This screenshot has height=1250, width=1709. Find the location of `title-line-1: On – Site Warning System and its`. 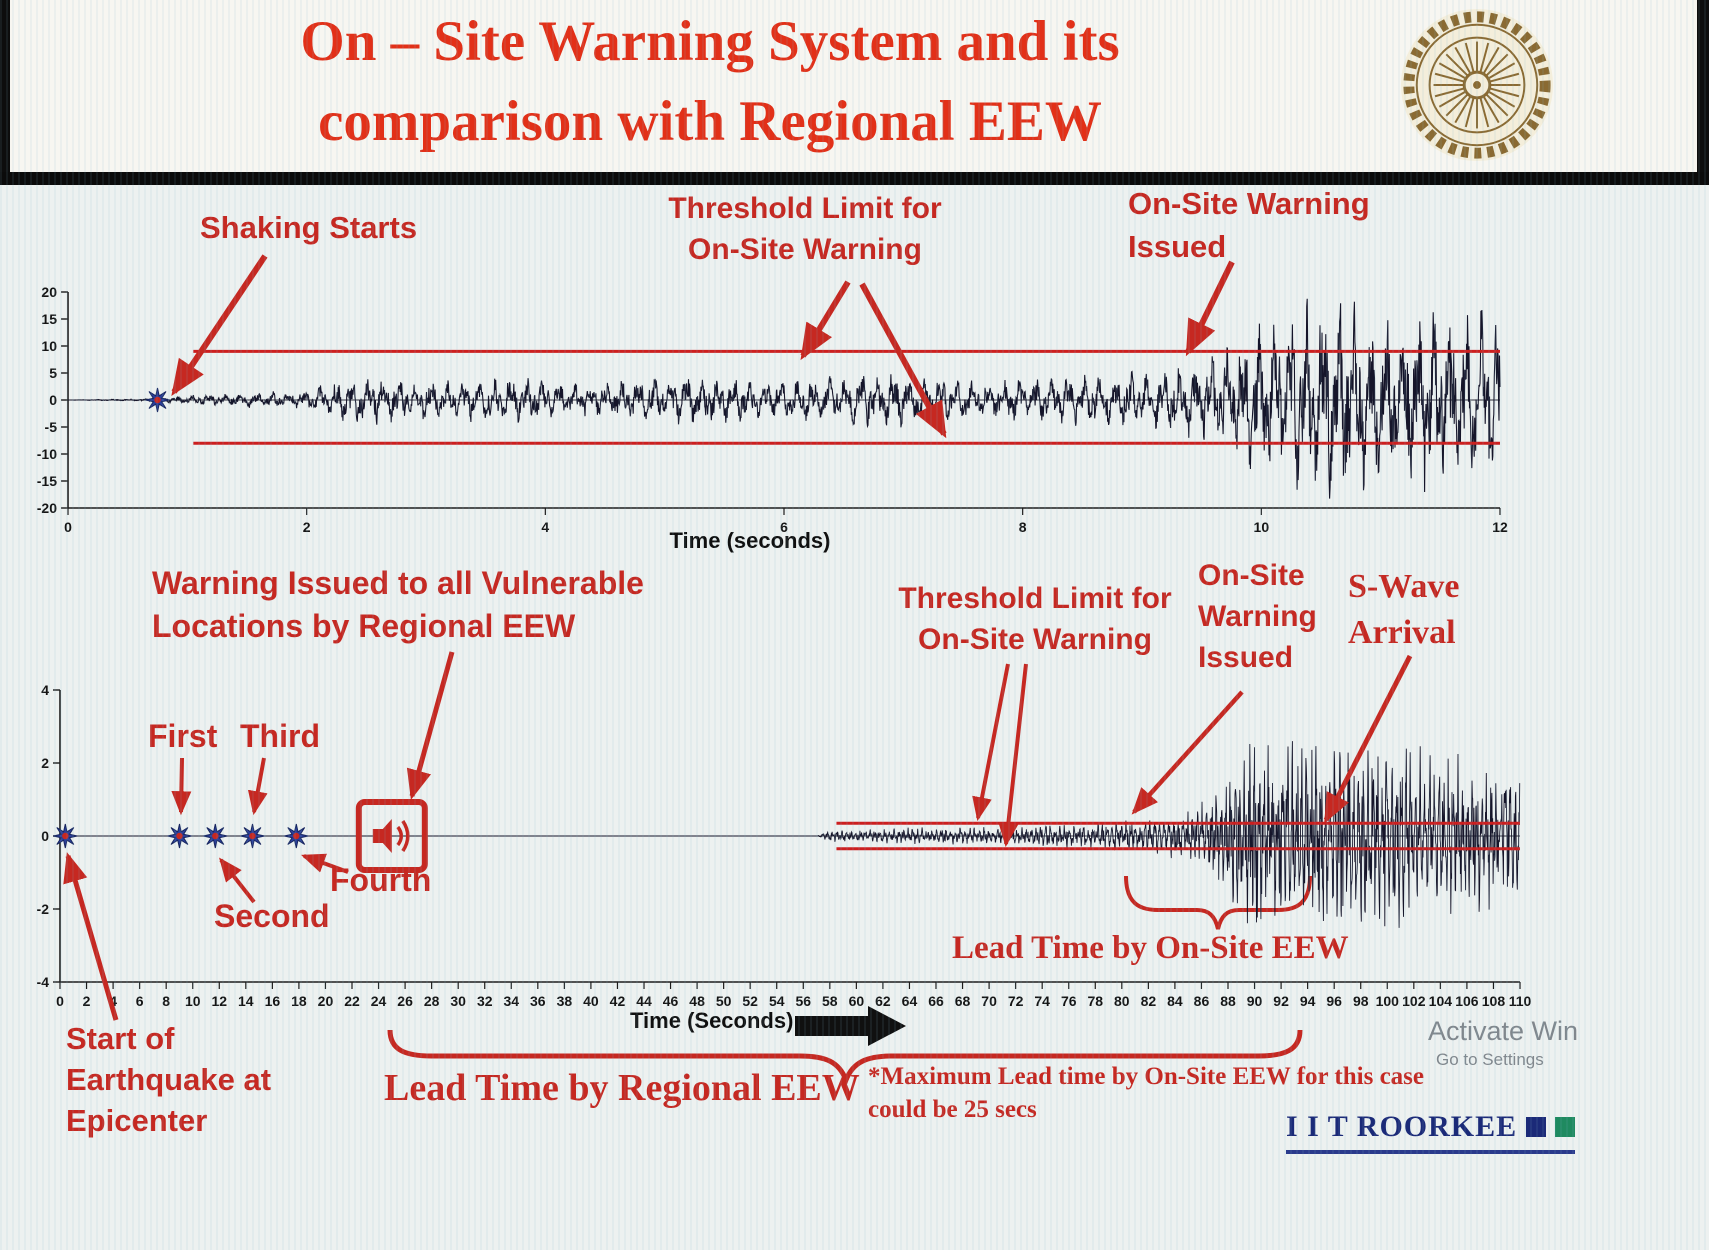

title-line-1: On – Site Warning System and its is located at coordinates (710, 41).